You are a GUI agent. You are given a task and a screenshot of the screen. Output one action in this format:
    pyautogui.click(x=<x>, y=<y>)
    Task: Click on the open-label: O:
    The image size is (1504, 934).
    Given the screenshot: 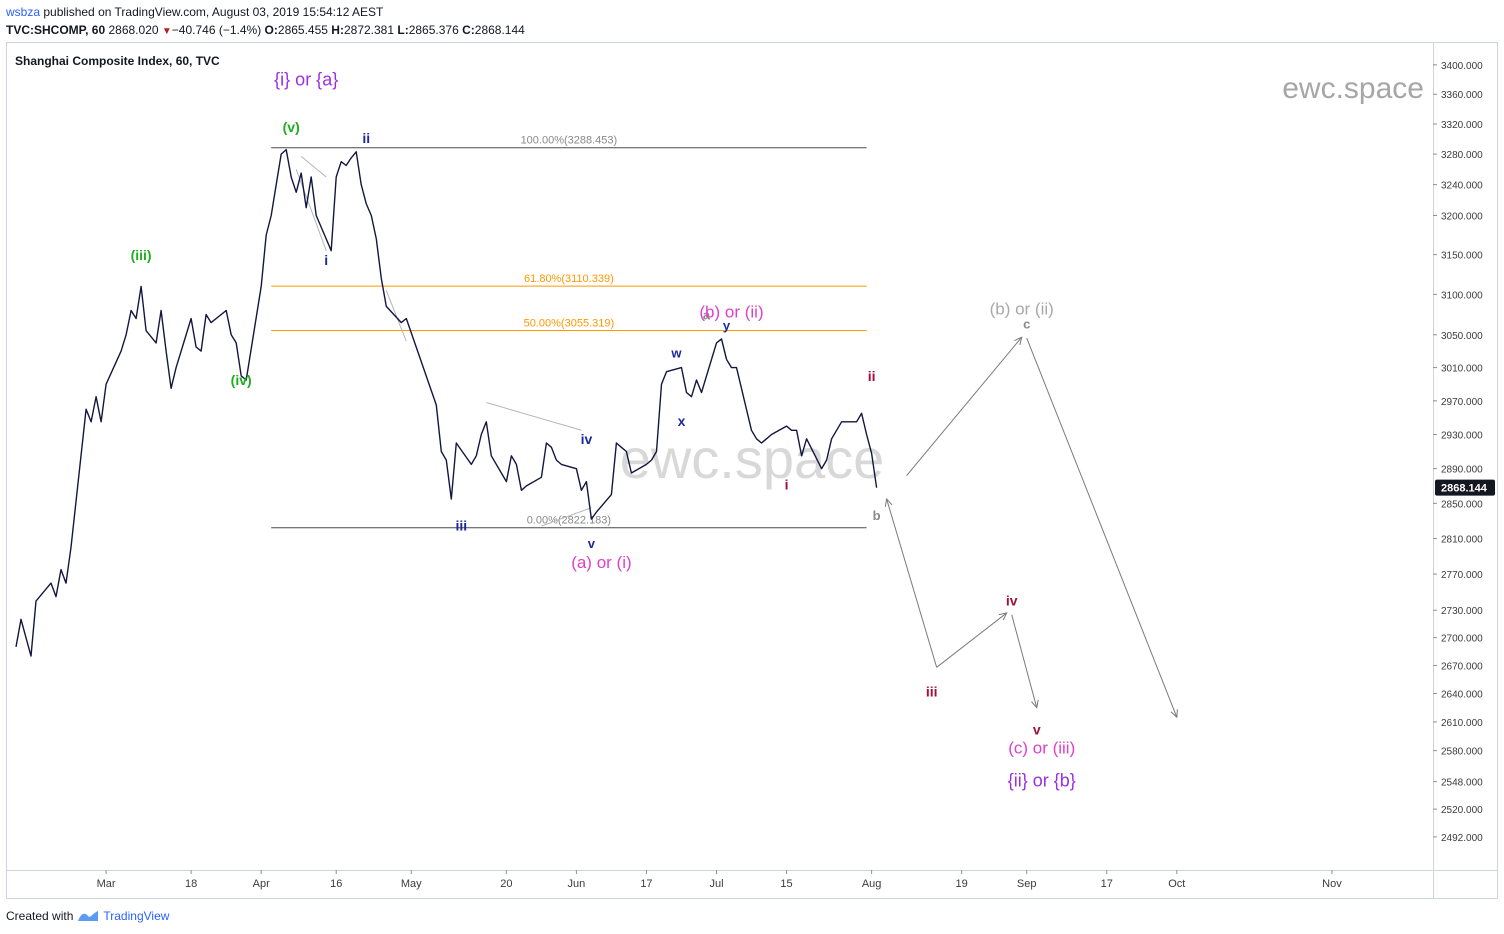 What is the action you would take?
    pyautogui.click(x=271, y=30)
    